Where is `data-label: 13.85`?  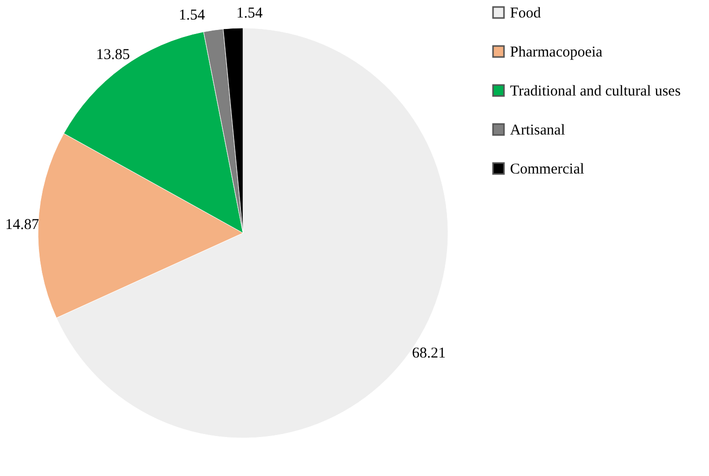 data-label: 13.85 is located at coordinates (113, 55).